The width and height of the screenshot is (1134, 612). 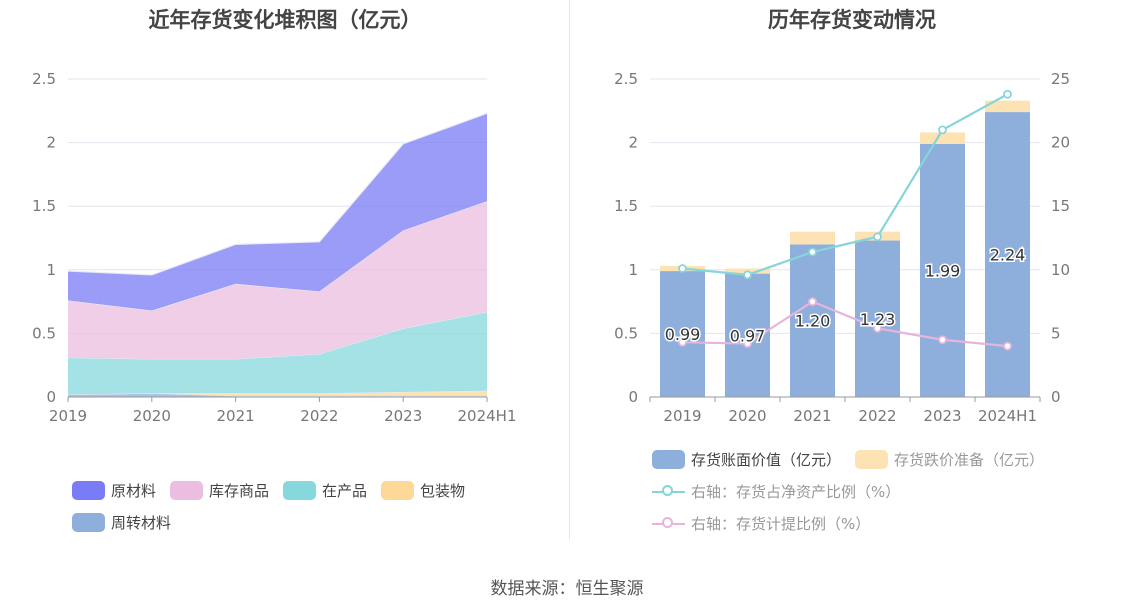 I want to click on legend-item: 存货跌价准备（亿元）, so click(x=949, y=459).